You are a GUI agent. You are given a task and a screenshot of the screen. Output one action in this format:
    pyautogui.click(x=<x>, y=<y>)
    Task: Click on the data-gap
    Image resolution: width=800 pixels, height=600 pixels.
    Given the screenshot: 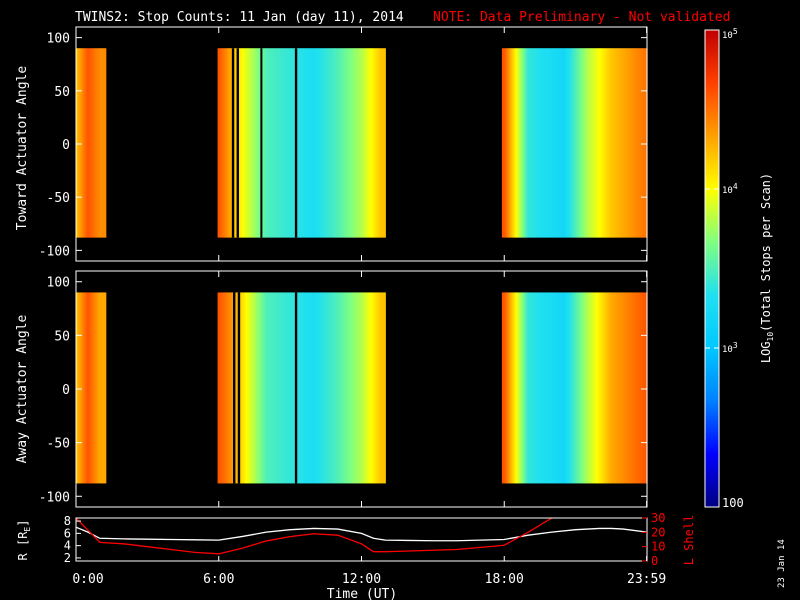 What is the action you would take?
    pyautogui.click(x=296, y=143)
    